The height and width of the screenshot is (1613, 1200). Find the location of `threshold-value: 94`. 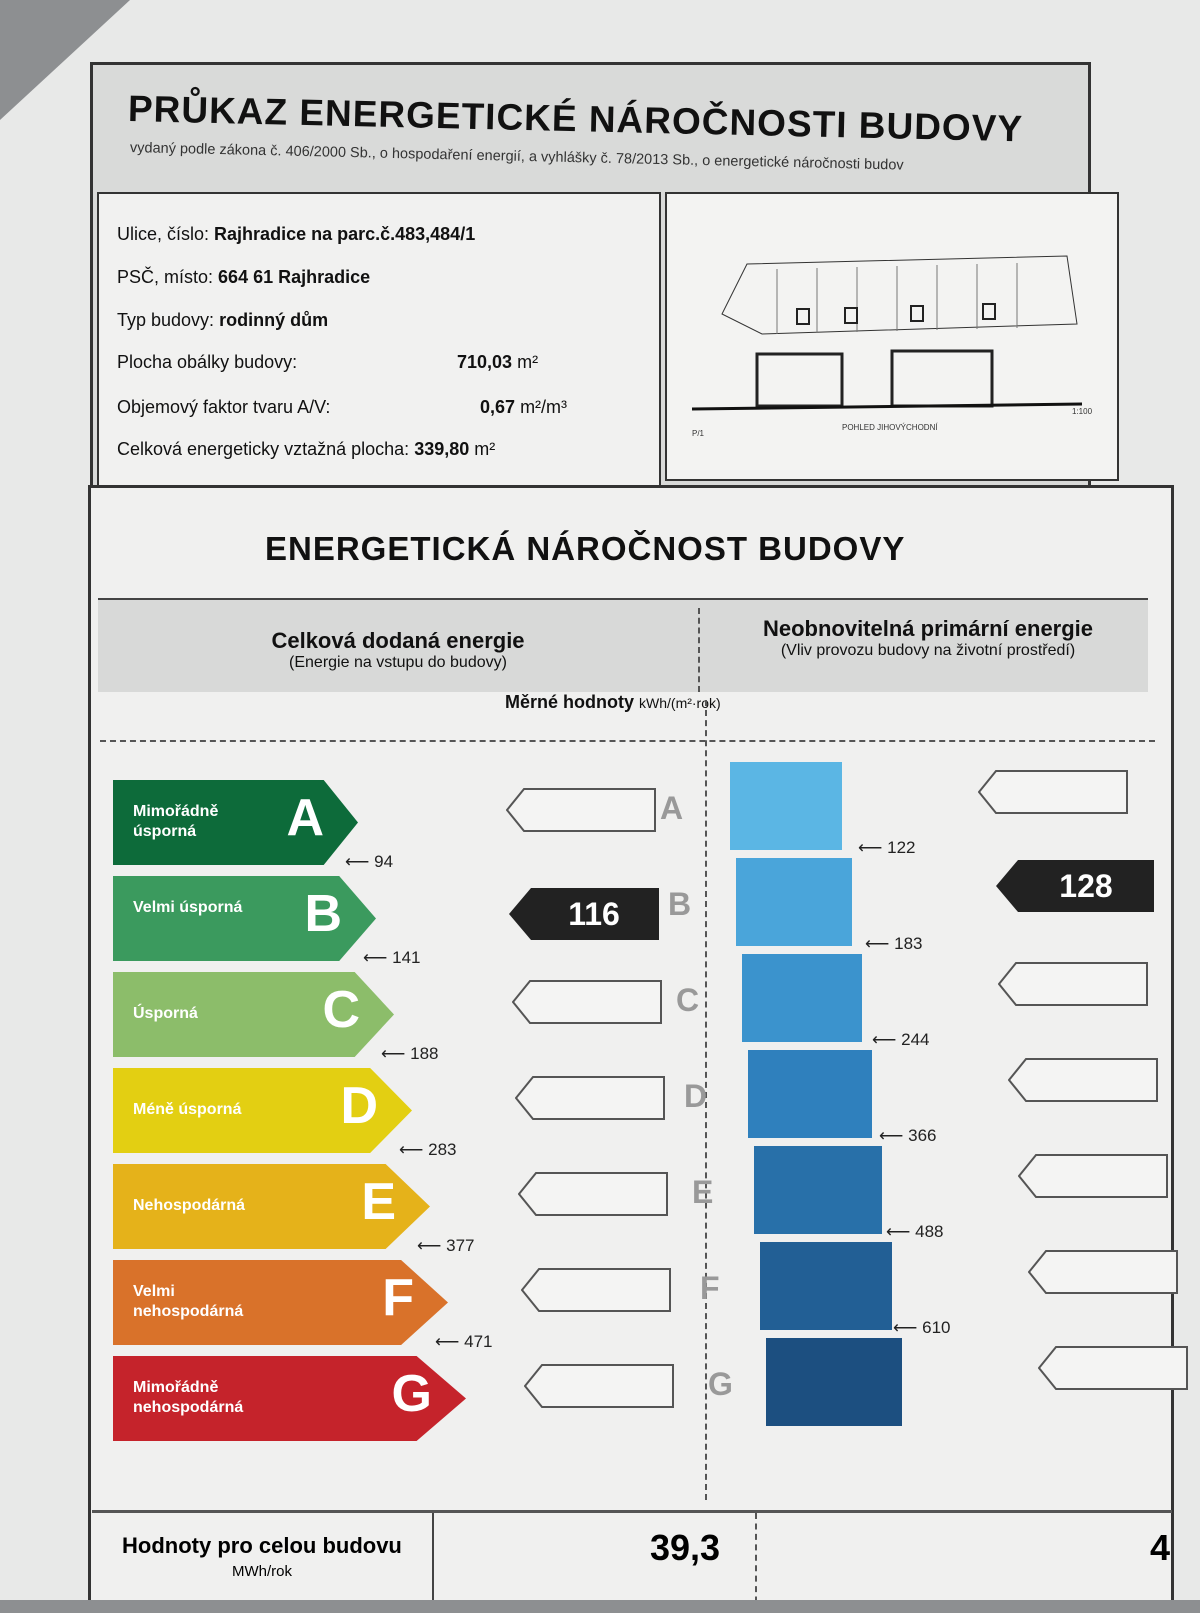

threshold-value: 94 is located at coordinates (384, 861).